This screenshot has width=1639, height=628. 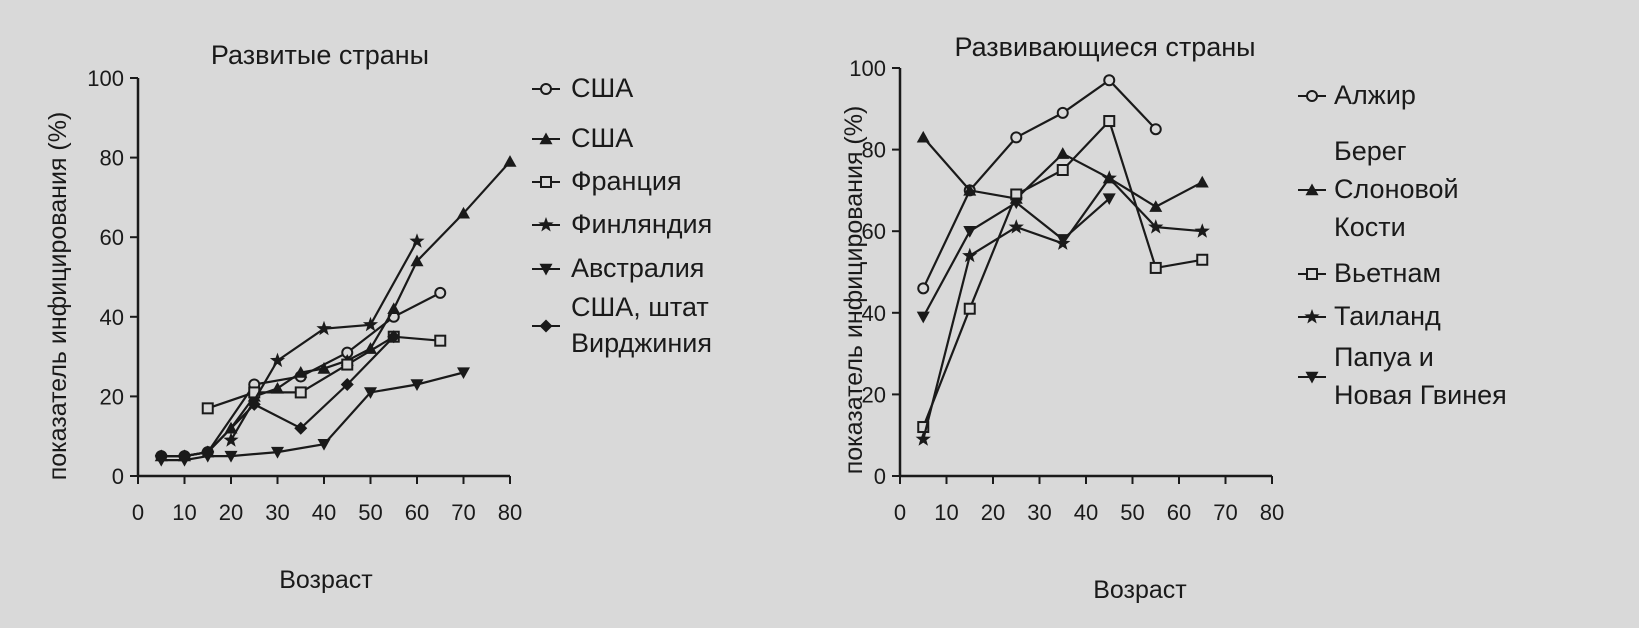 What do you see at coordinates (1370, 227) in the screenshot?
I see `legend-label: Кости` at bounding box center [1370, 227].